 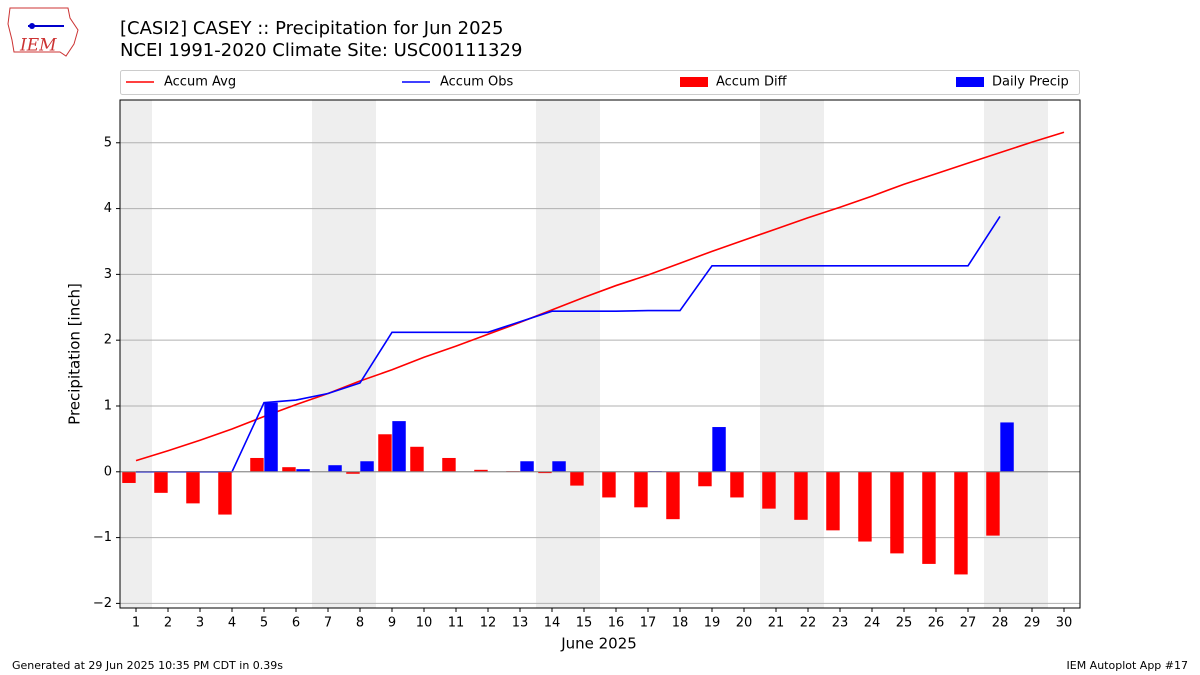 I want to click on x-tick-label: 19, so click(x=712, y=623).